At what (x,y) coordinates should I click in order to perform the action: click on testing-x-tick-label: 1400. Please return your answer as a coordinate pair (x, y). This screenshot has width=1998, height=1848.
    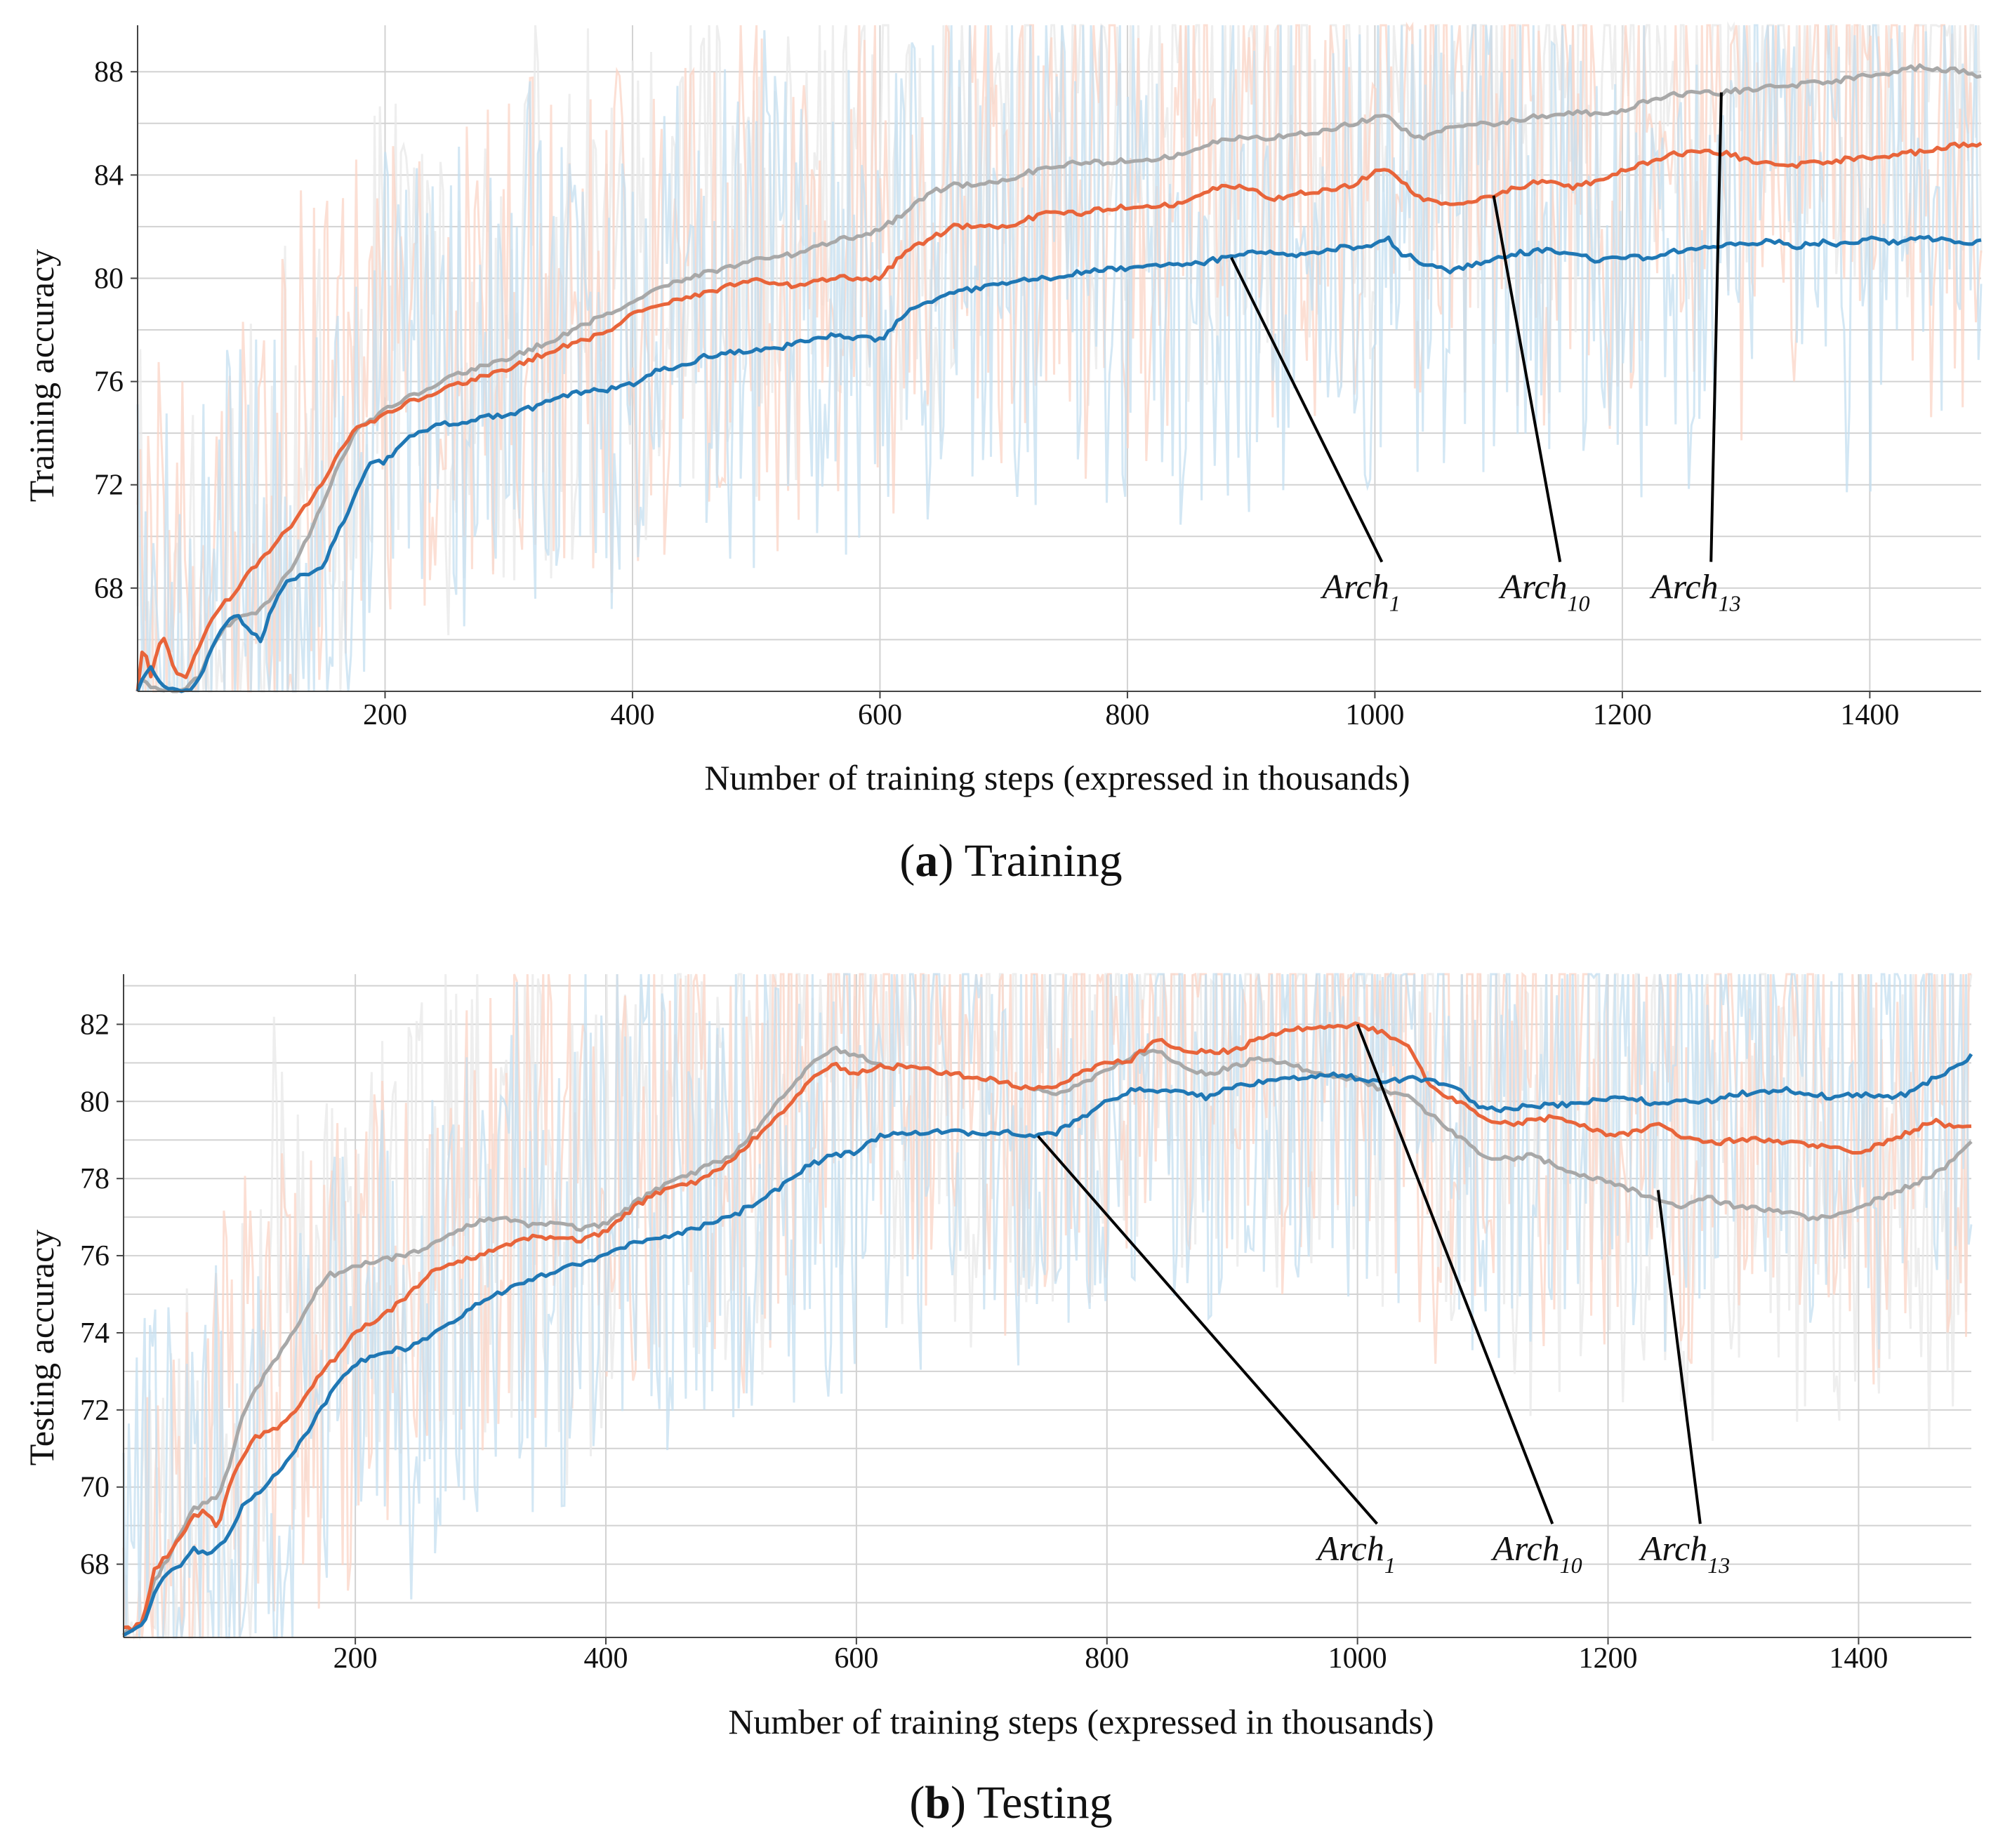
    Looking at the image, I should click on (1858, 1658).